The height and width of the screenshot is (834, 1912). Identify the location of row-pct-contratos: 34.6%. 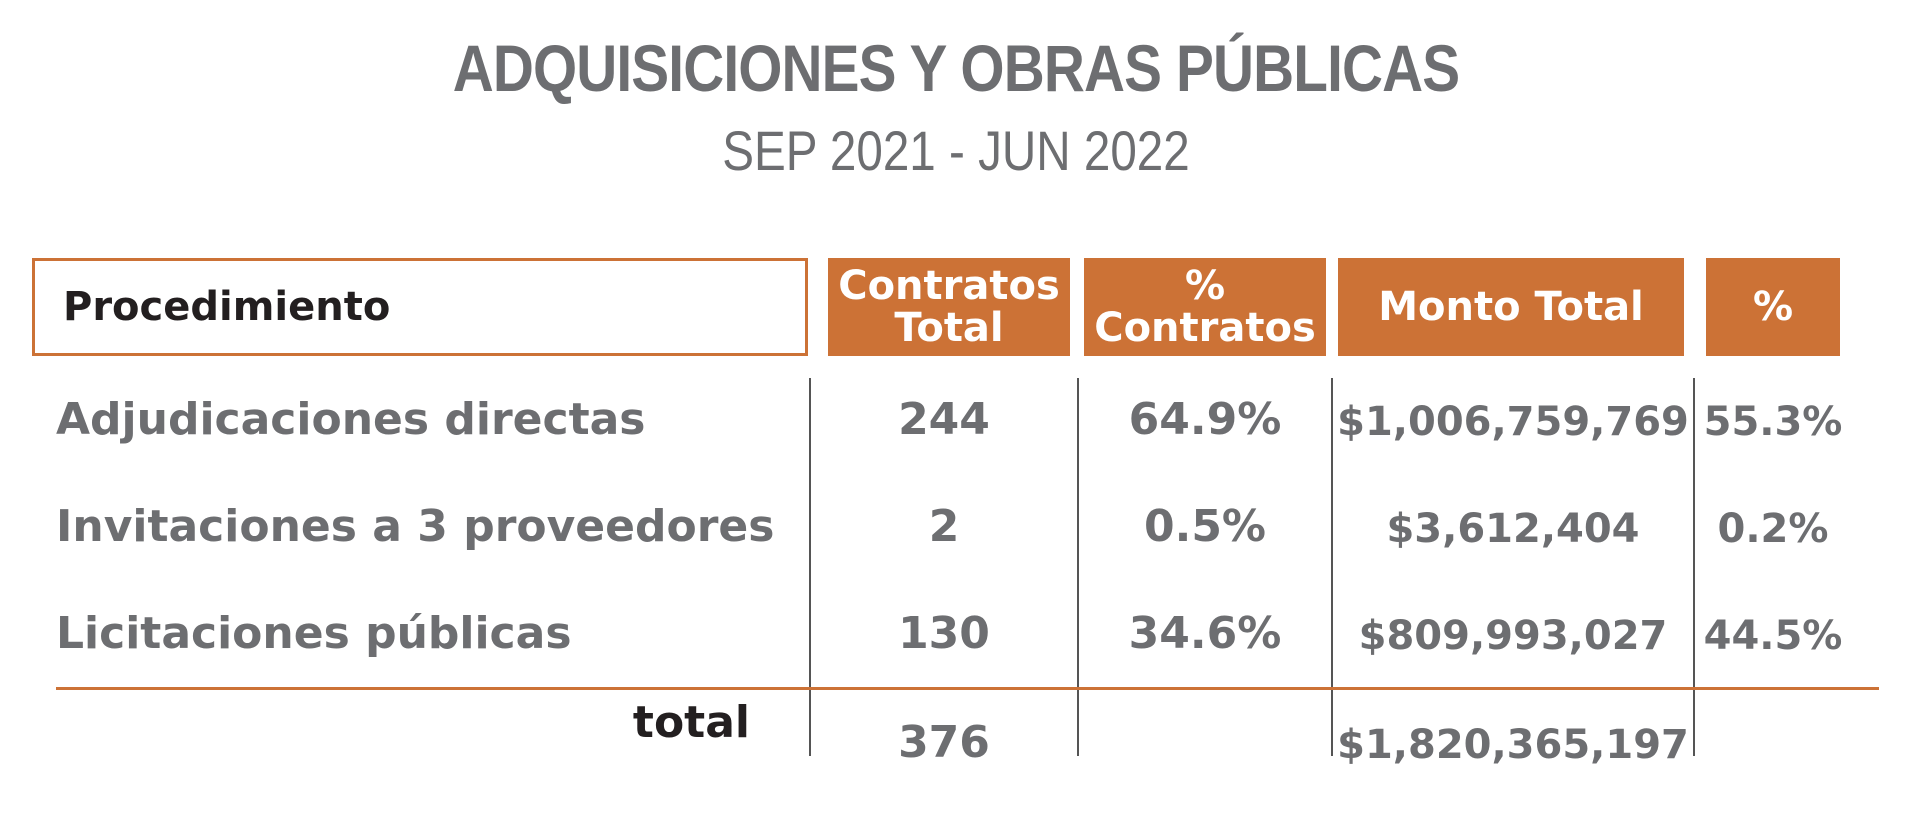
(1205, 633).